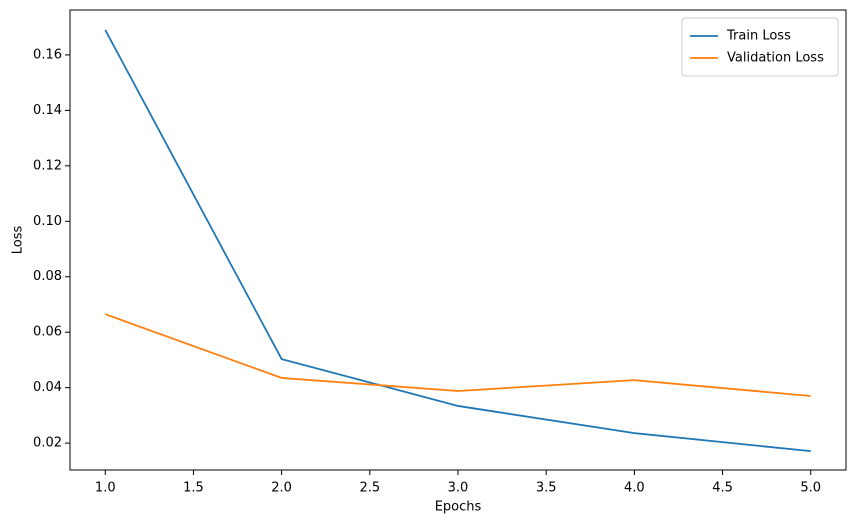 This screenshot has height=529, width=855. Describe the element at coordinates (47, 332) in the screenshot. I see `y-tick-label: 0.06` at that location.